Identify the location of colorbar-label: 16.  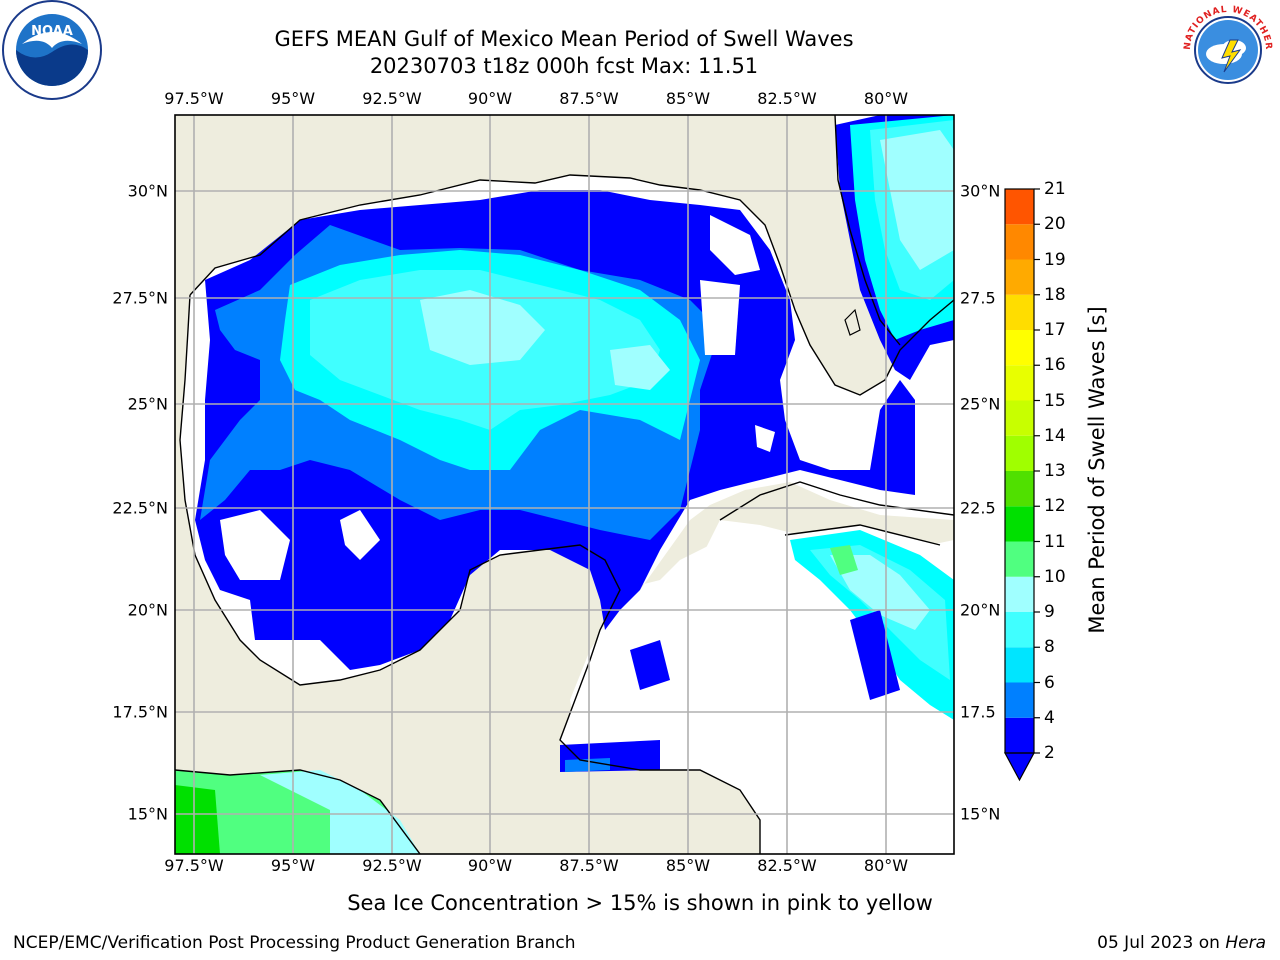
(1055, 365).